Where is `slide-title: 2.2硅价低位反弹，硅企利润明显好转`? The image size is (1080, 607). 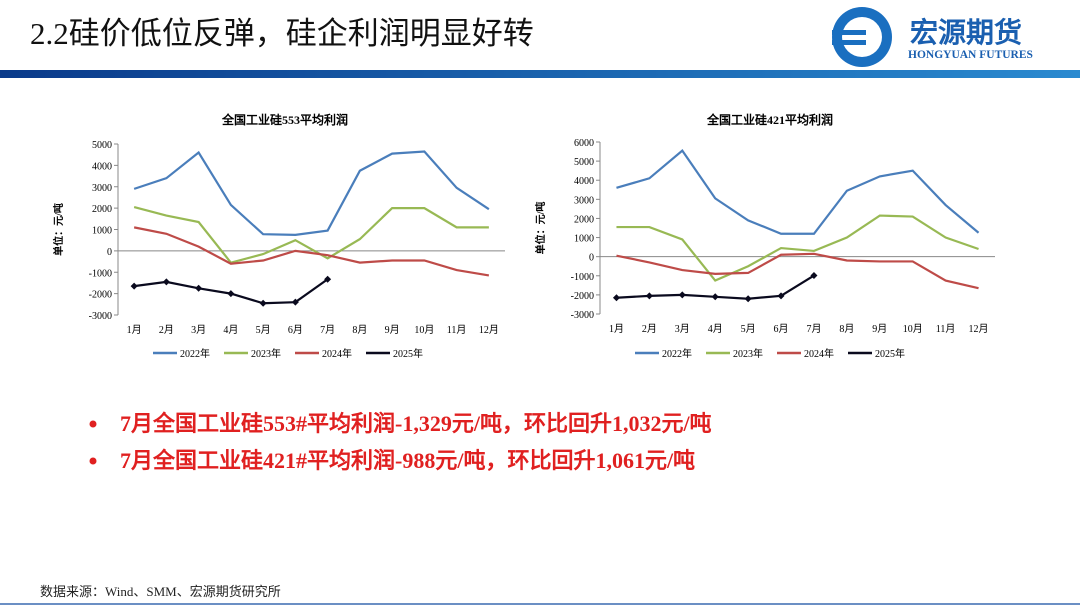 slide-title: 2.2硅价低位反弹，硅企利润明显好转 is located at coordinates (282, 33).